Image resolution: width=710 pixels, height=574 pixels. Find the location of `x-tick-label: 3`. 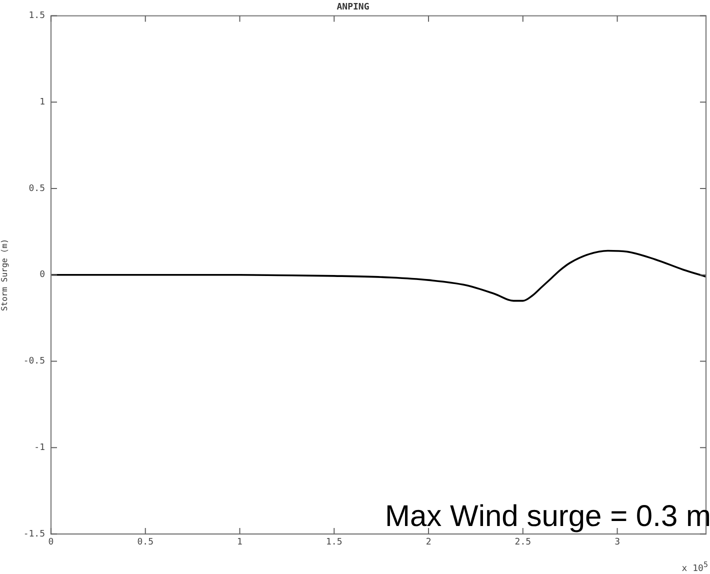

x-tick-label: 3 is located at coordinates (617, 543).